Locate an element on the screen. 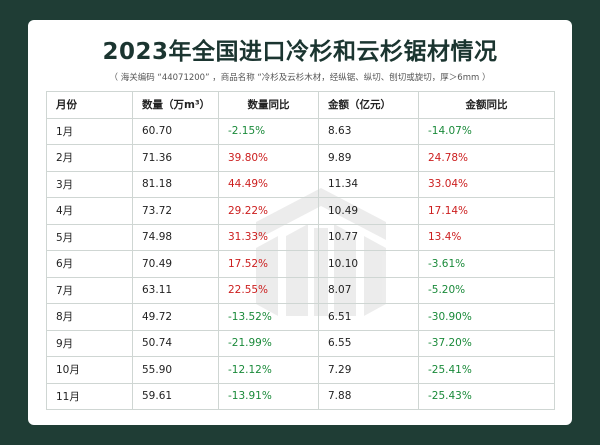 The width and height of the screenshot is (600, 445). header-quantity-yoy: 数量同比 is located at coordinates (268, 105).